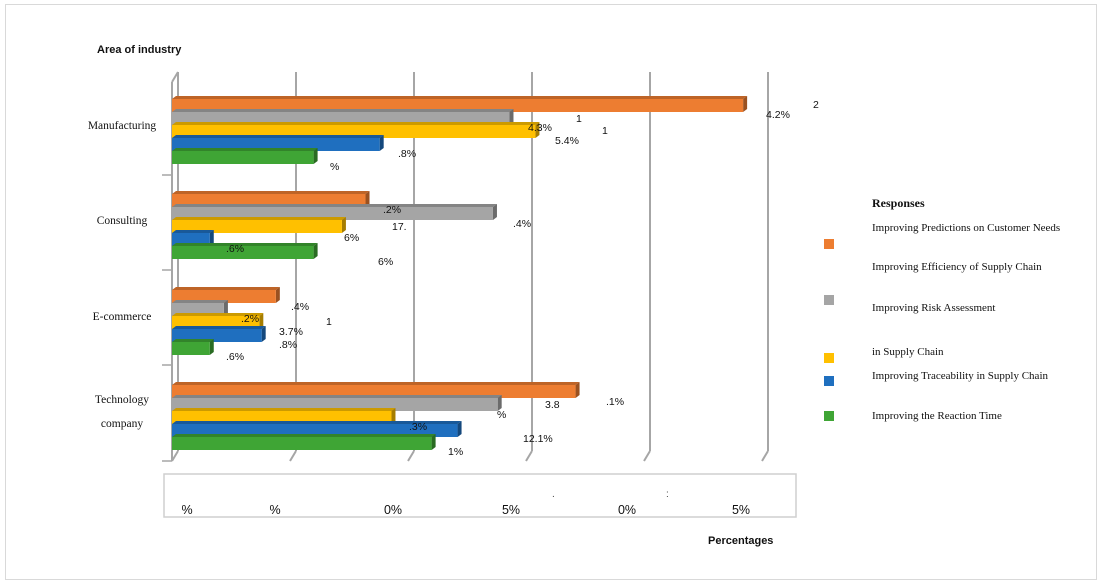 This screenshot has height=583, width=1100. I want to click on category-label: E-commerce, so click(122, 317).